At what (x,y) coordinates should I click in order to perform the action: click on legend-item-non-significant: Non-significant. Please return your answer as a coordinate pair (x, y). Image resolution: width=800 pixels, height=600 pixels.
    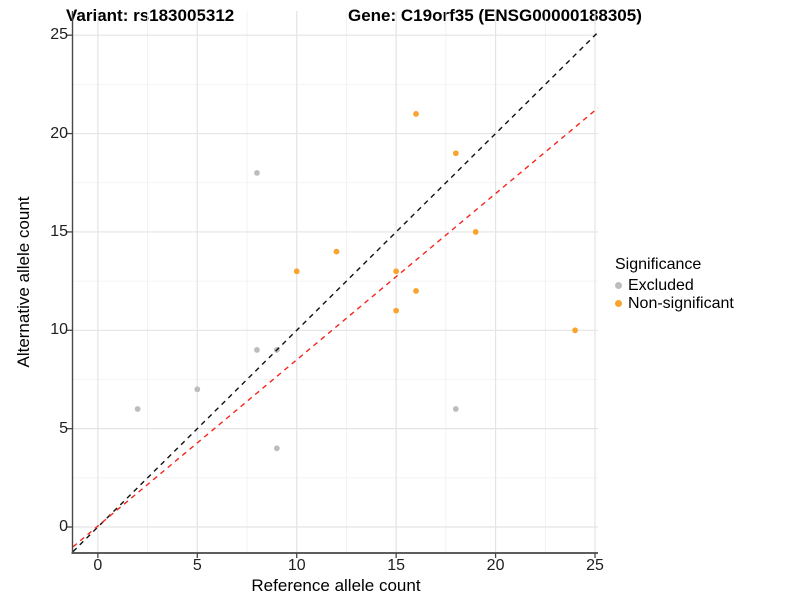
    Looking at the image, I should click on (674, 303).